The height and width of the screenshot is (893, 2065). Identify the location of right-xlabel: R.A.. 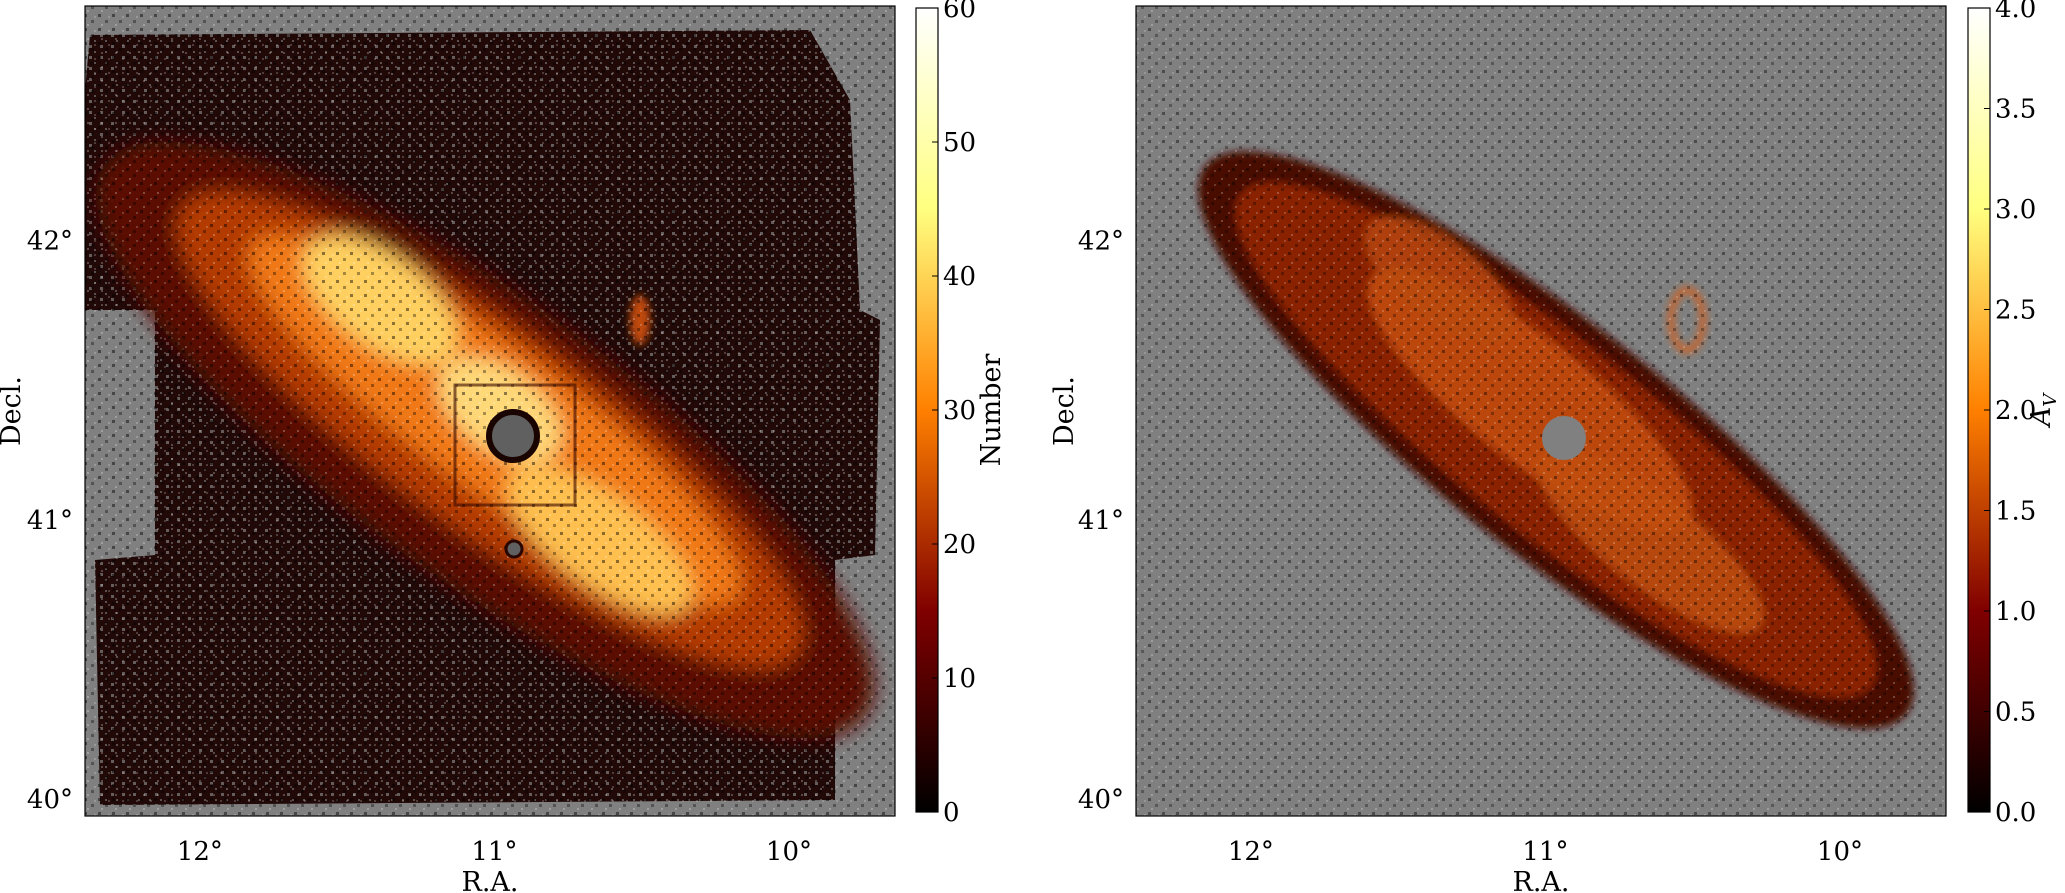
(1541, 880).